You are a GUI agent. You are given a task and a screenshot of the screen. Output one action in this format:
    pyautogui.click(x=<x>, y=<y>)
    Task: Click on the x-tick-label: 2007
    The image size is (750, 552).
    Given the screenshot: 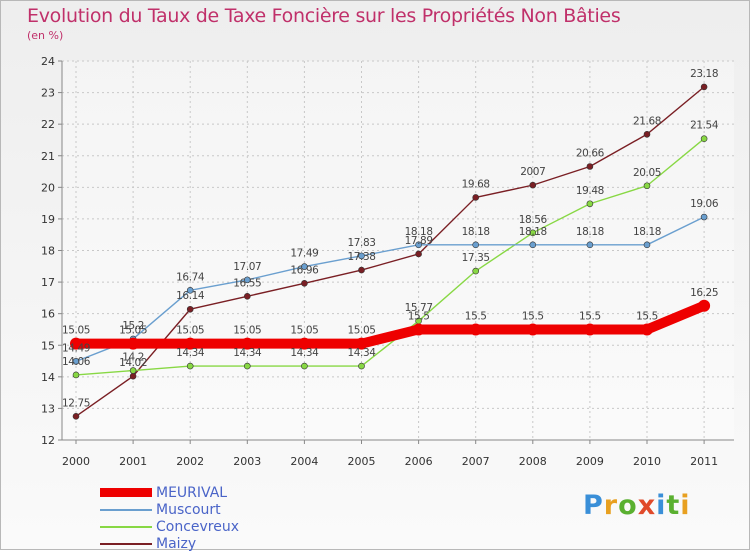 What is the action you would take?
    pyautogui.click(x=476, y=461)
    